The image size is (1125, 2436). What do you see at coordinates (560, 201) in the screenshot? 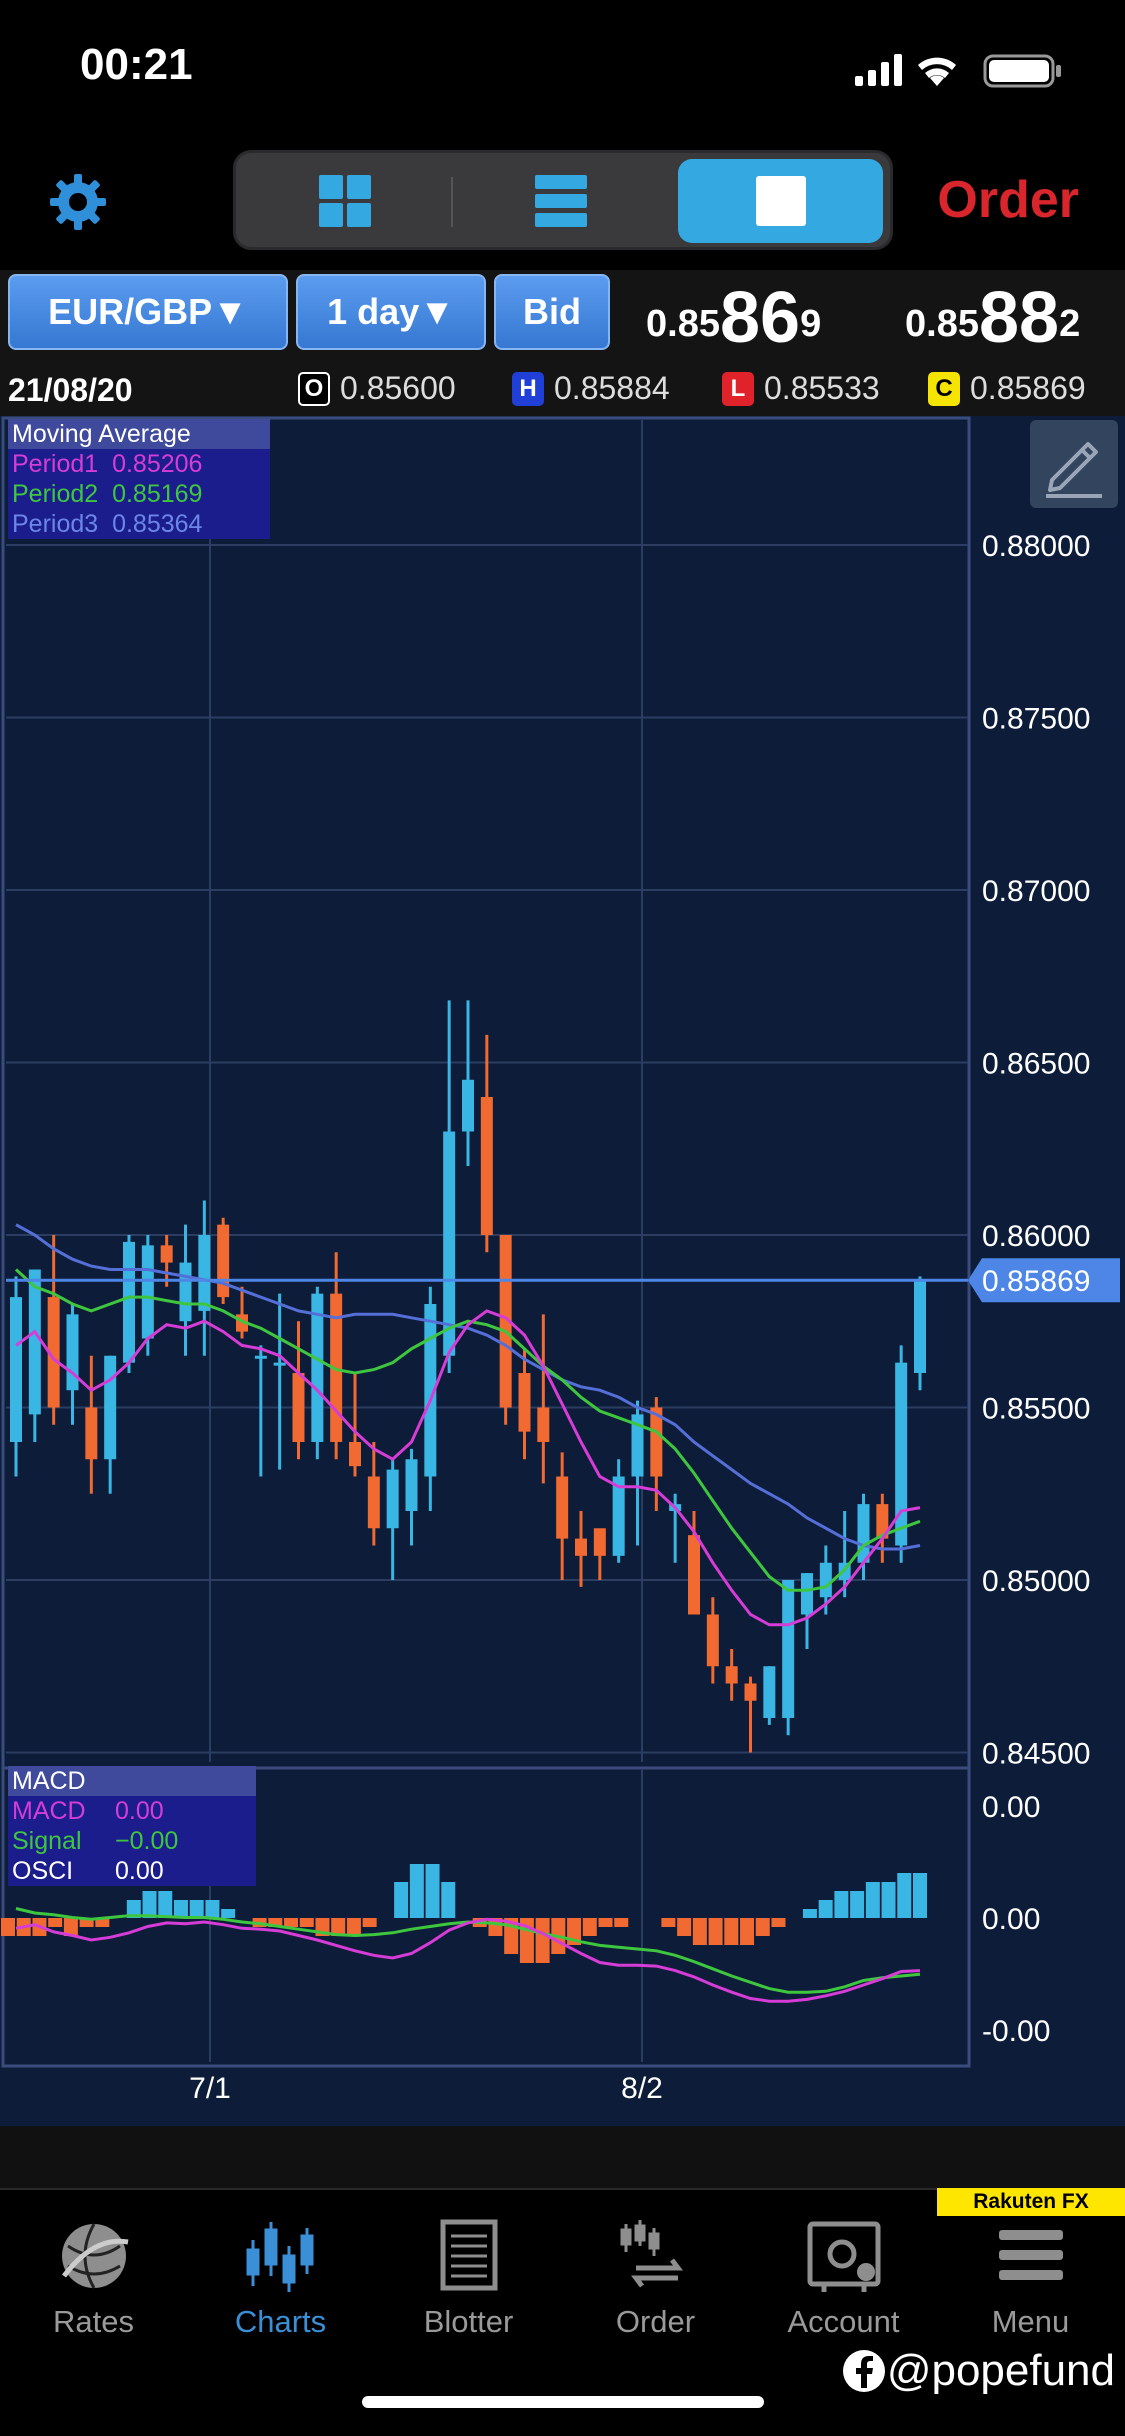
I see `layout-list-button` at bounding box center [560, 201].